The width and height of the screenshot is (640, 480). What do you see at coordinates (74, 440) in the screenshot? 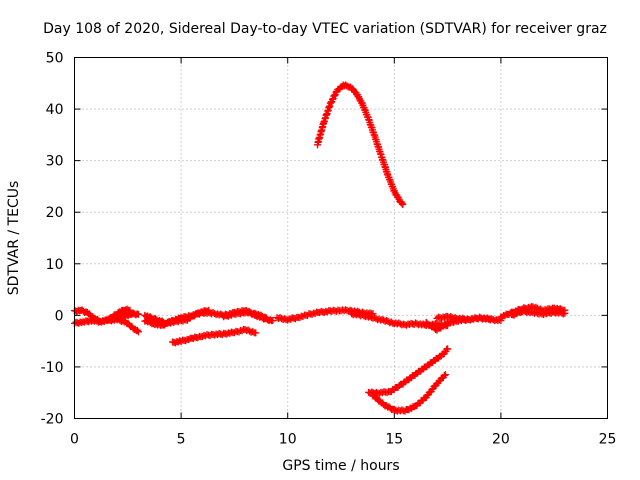
I see `x-tick-label: 0` at bounding box center [74, 440].